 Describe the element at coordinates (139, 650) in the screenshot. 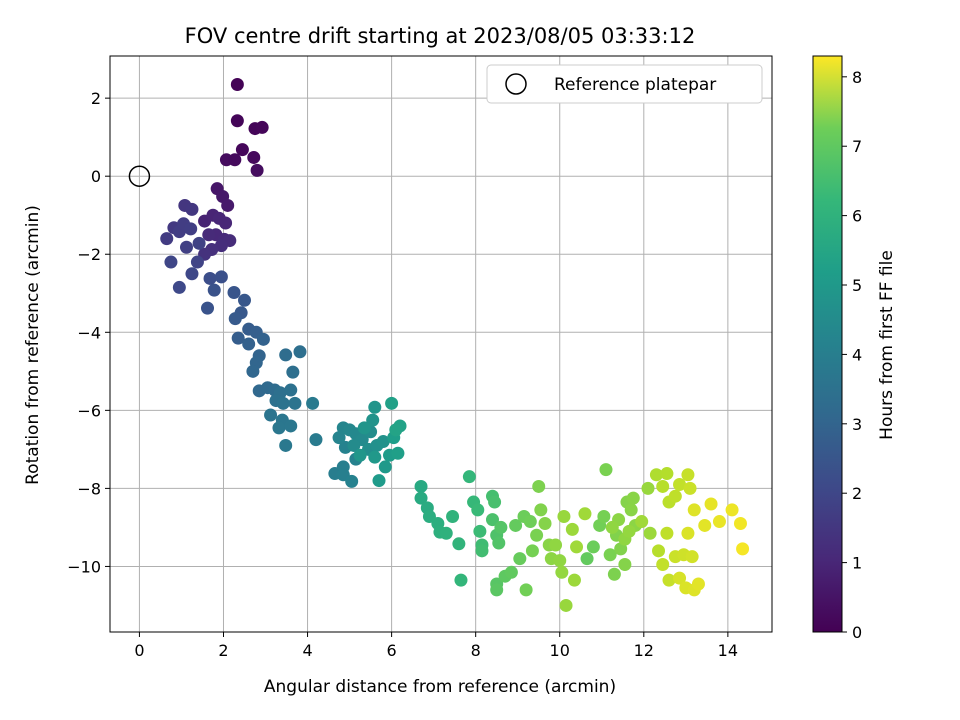

I see `x-tick-label: 0` at that location.